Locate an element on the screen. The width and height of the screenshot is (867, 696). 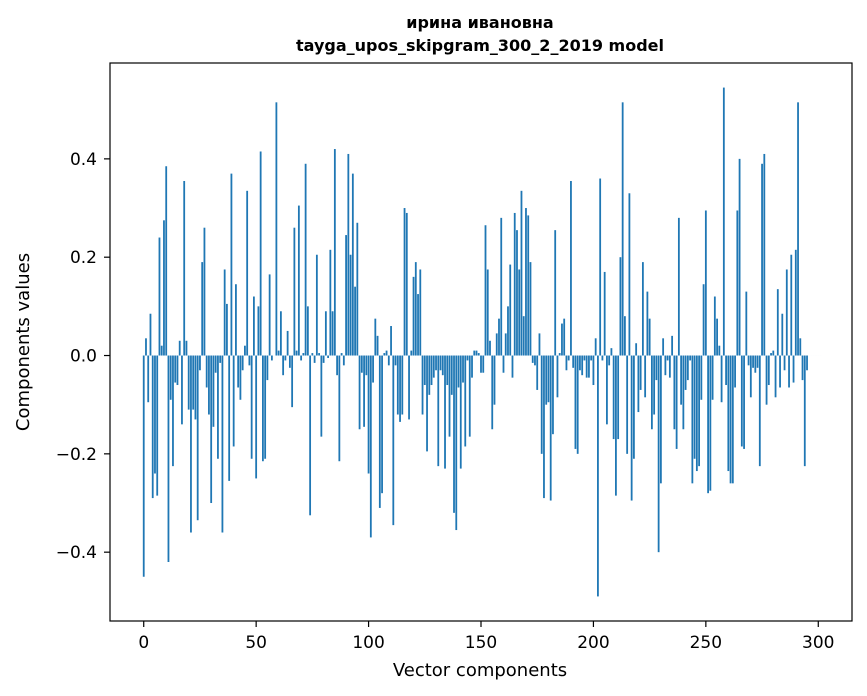
x-axis-label: Vector components is located at coordinates (480, 670).